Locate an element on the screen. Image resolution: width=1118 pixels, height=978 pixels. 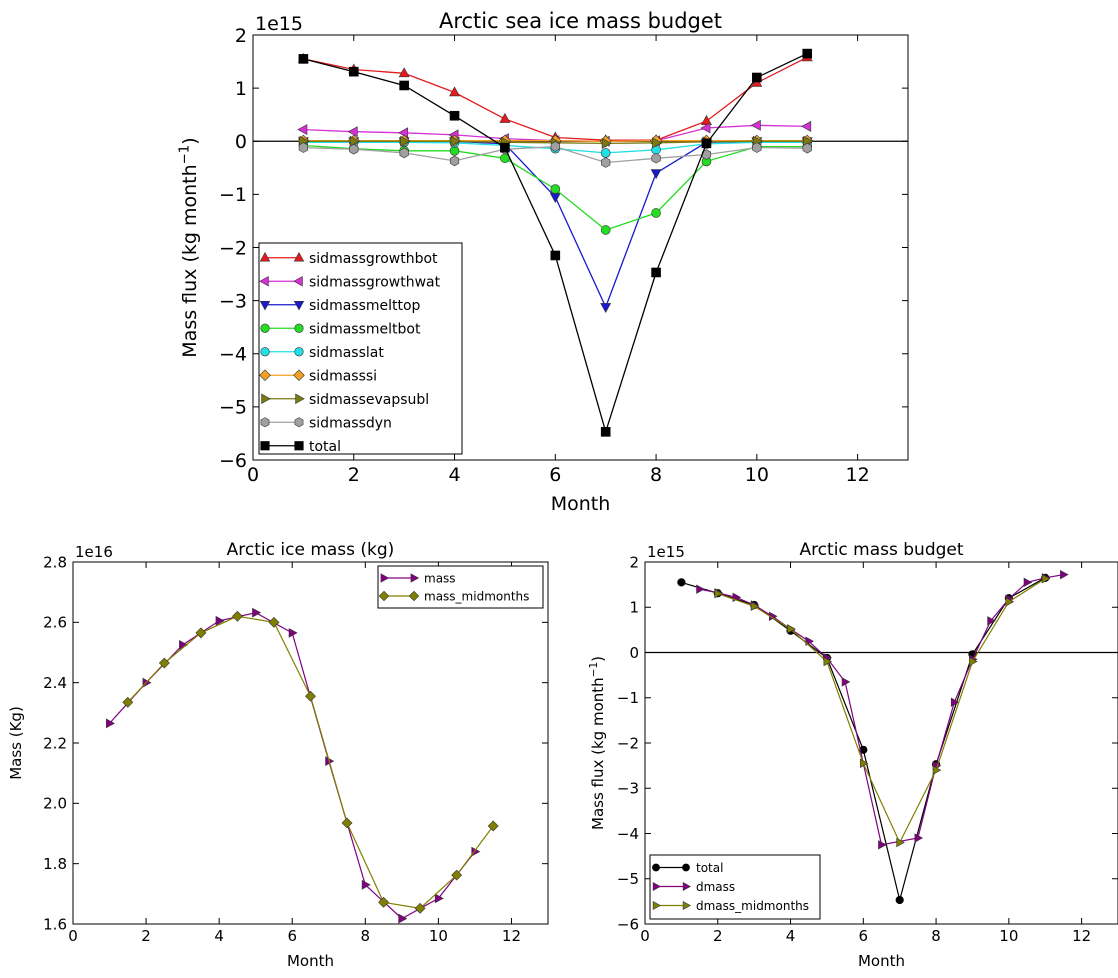
y-tick-label: −3 is located at coordinates (628, 789).